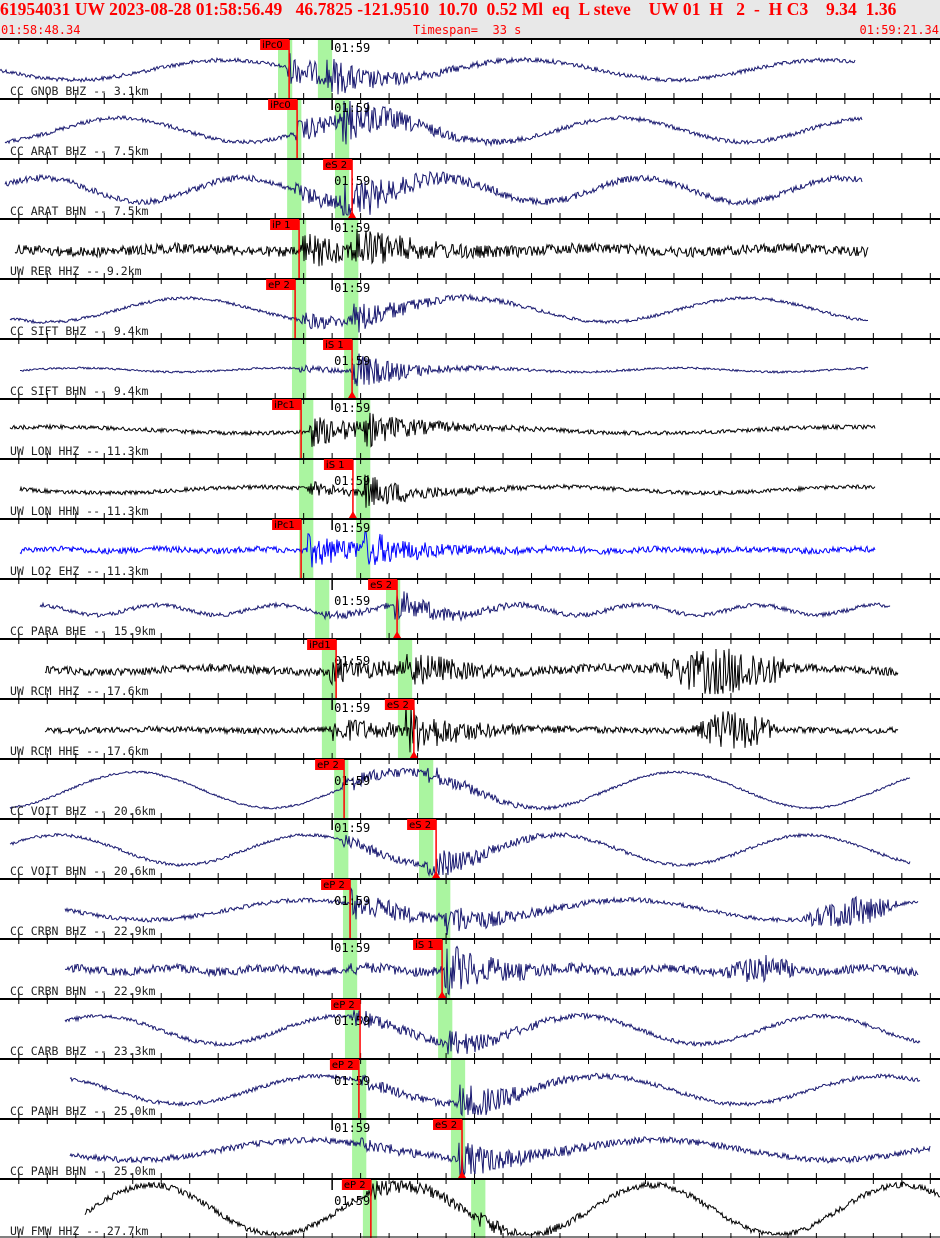 This screenshot has width=940, height=1238. Describe the element at coordinates (79, 151) in the screenshot. I see `station-label: CC ARAT BHZ -- 7.5km` at that location.